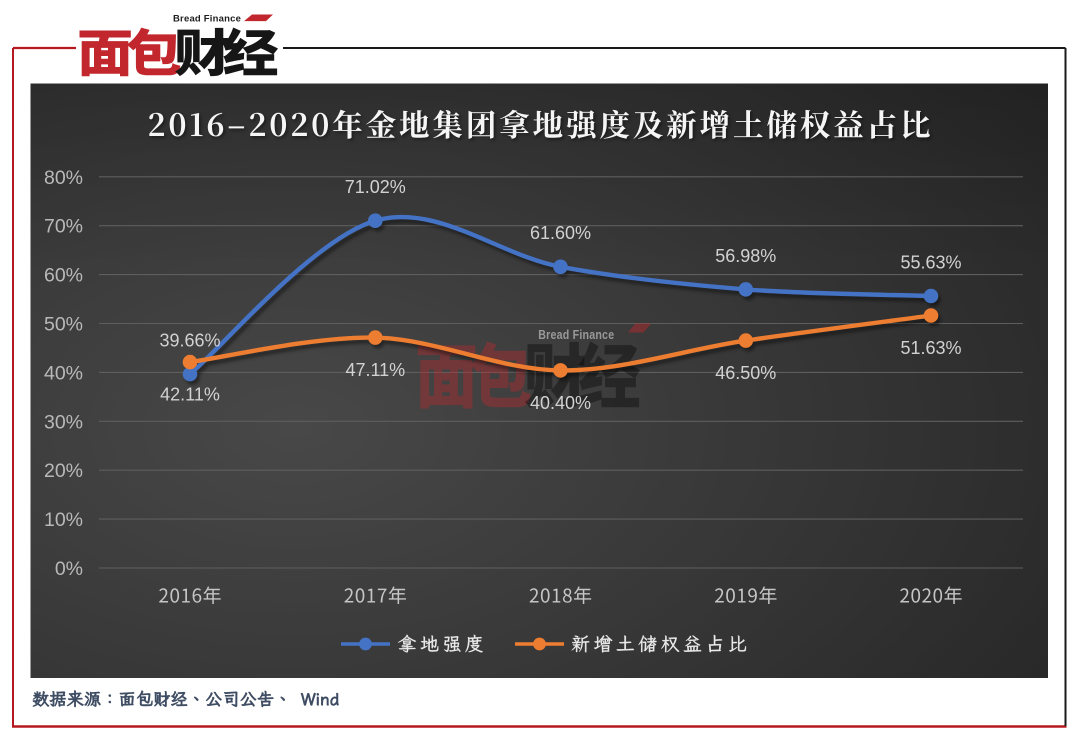  Describe the element at coordinates (189, 341) in the screenshot. I see `svg-text: 39.66%` at that location.